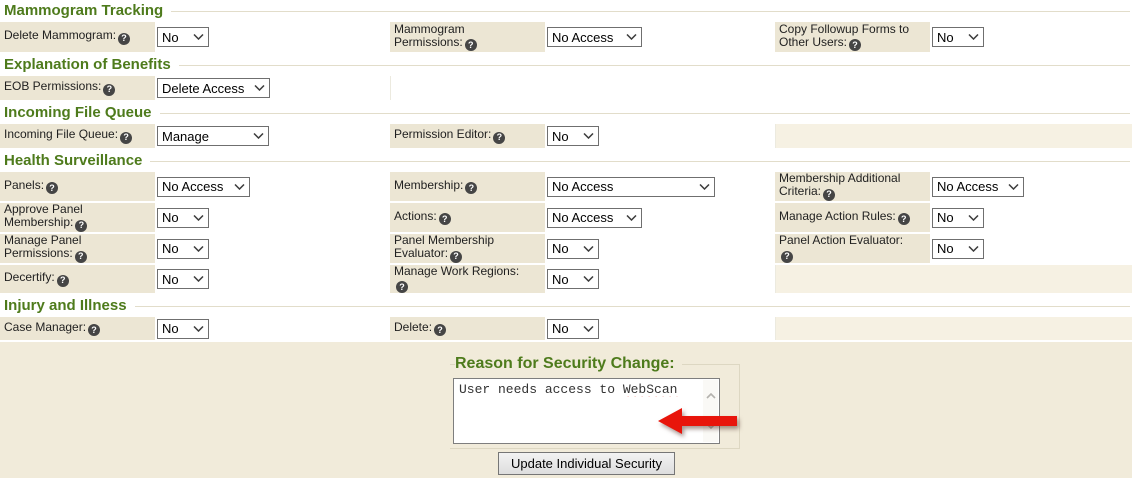  What do you see at coordinates (72, 248) in the screenshot?
I see `field-label-text: Manage Panel Permissions:?` at bounding box center [72, 248].